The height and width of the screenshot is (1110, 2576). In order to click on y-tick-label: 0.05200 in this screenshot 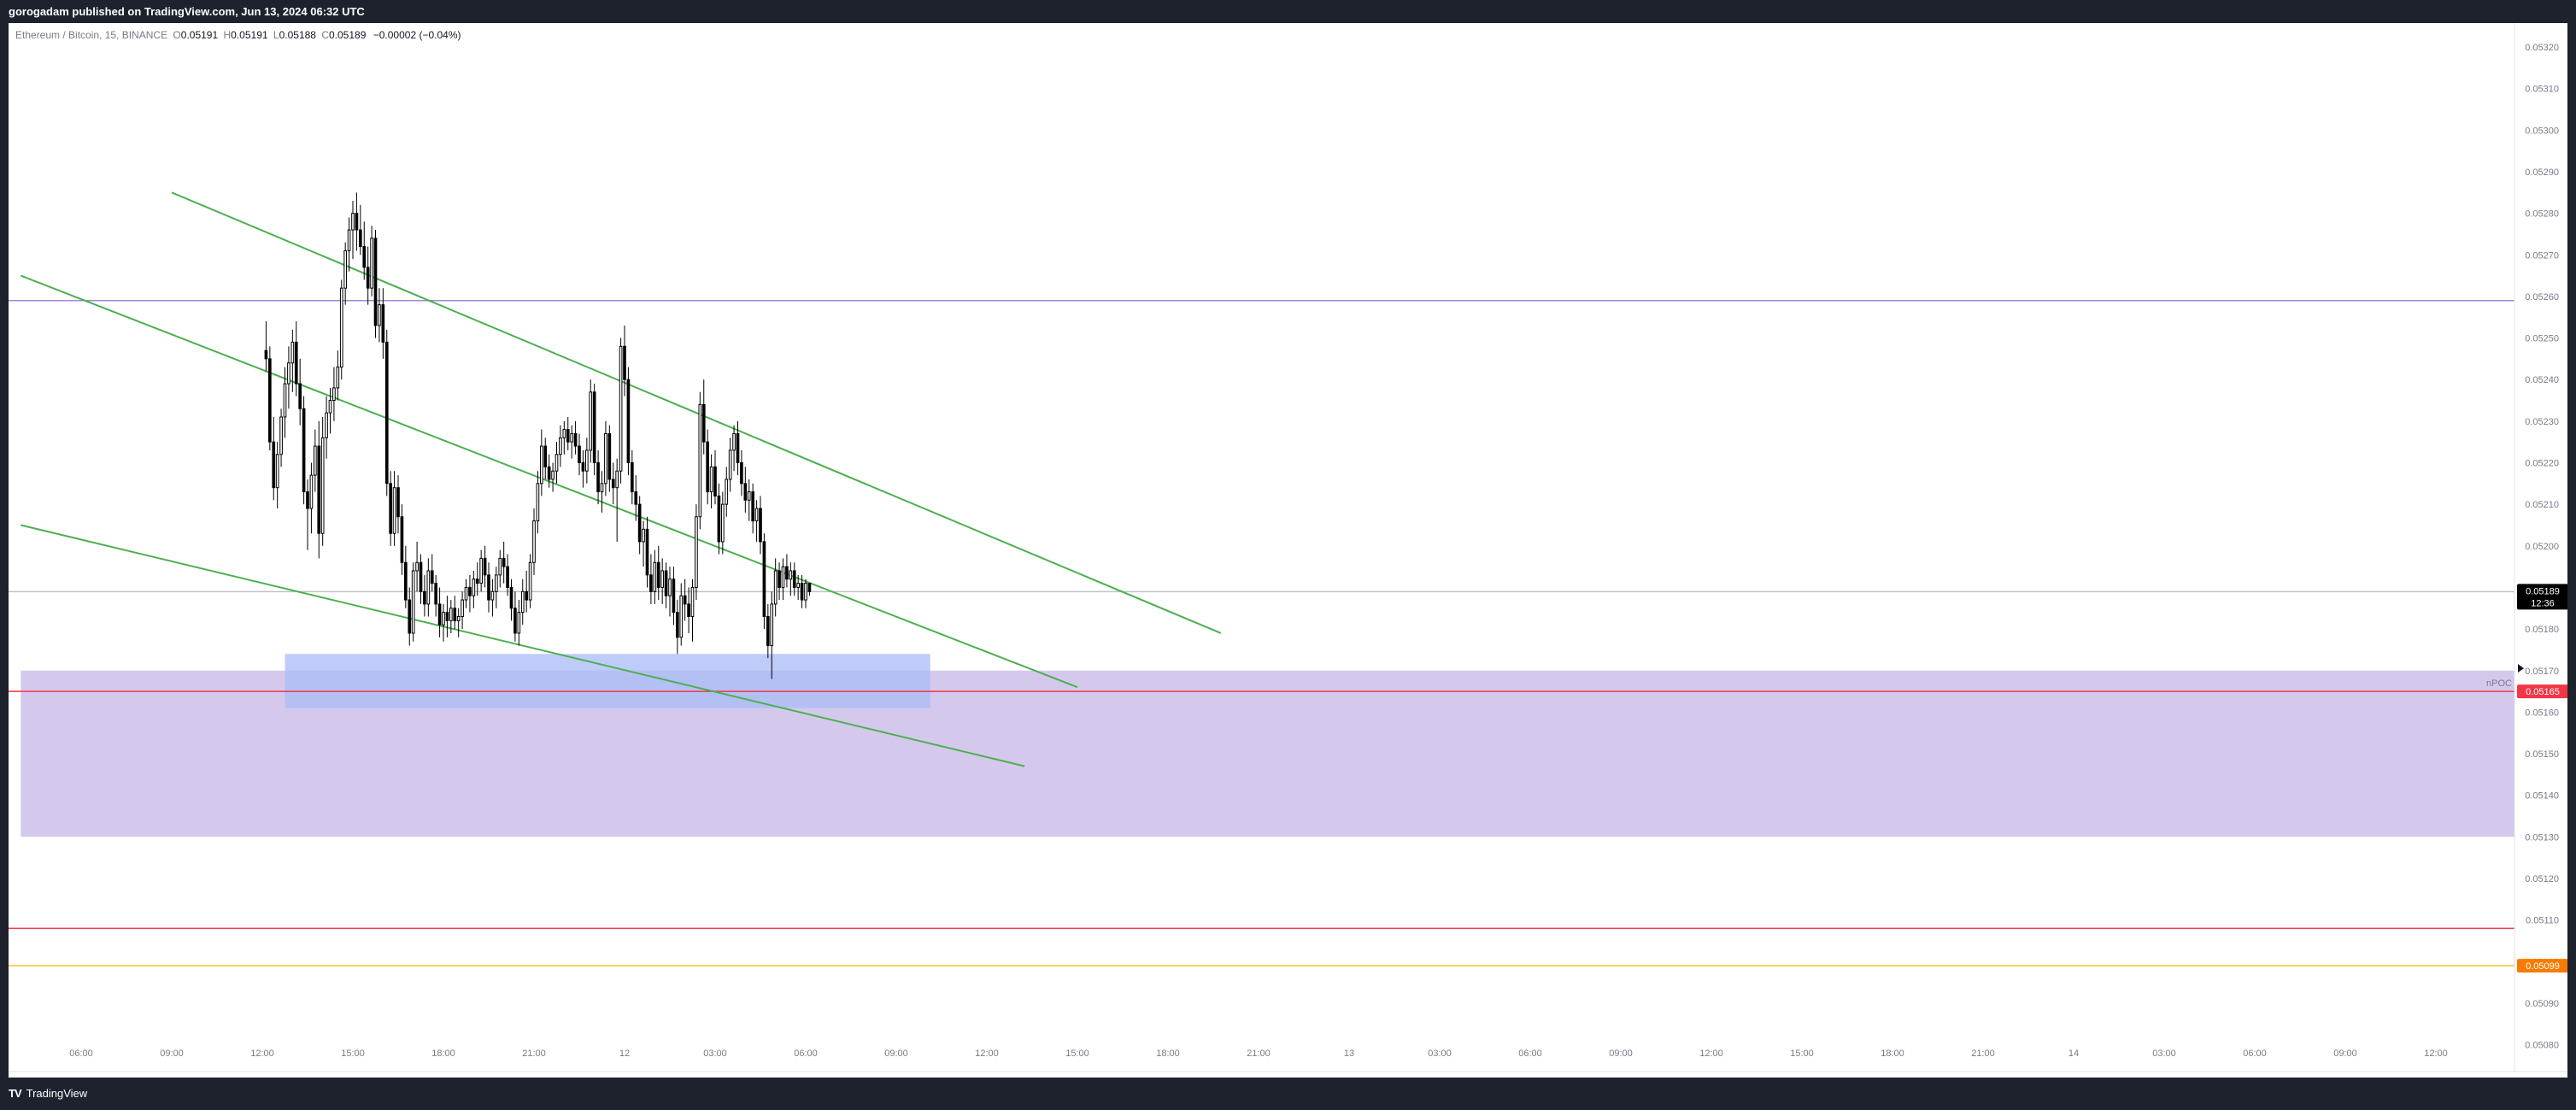, I will do `click(2542, 547)`.